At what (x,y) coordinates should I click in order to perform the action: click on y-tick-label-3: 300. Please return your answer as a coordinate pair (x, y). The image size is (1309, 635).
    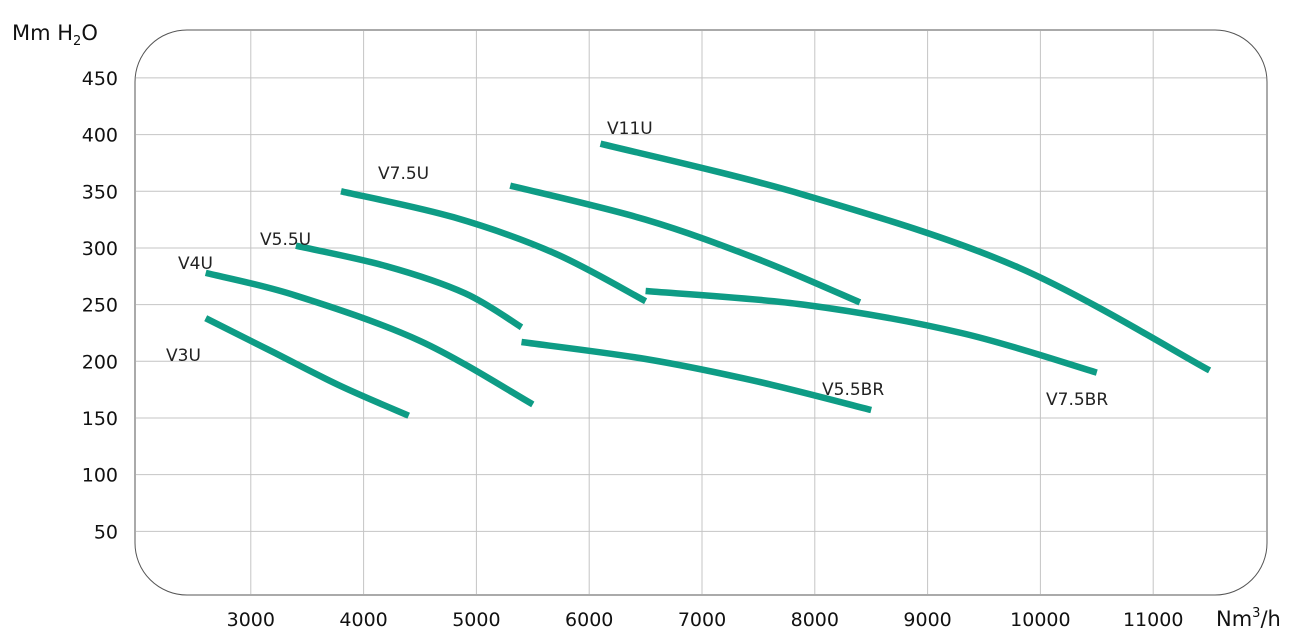
    Looking at the image, I should click on (100, 249).